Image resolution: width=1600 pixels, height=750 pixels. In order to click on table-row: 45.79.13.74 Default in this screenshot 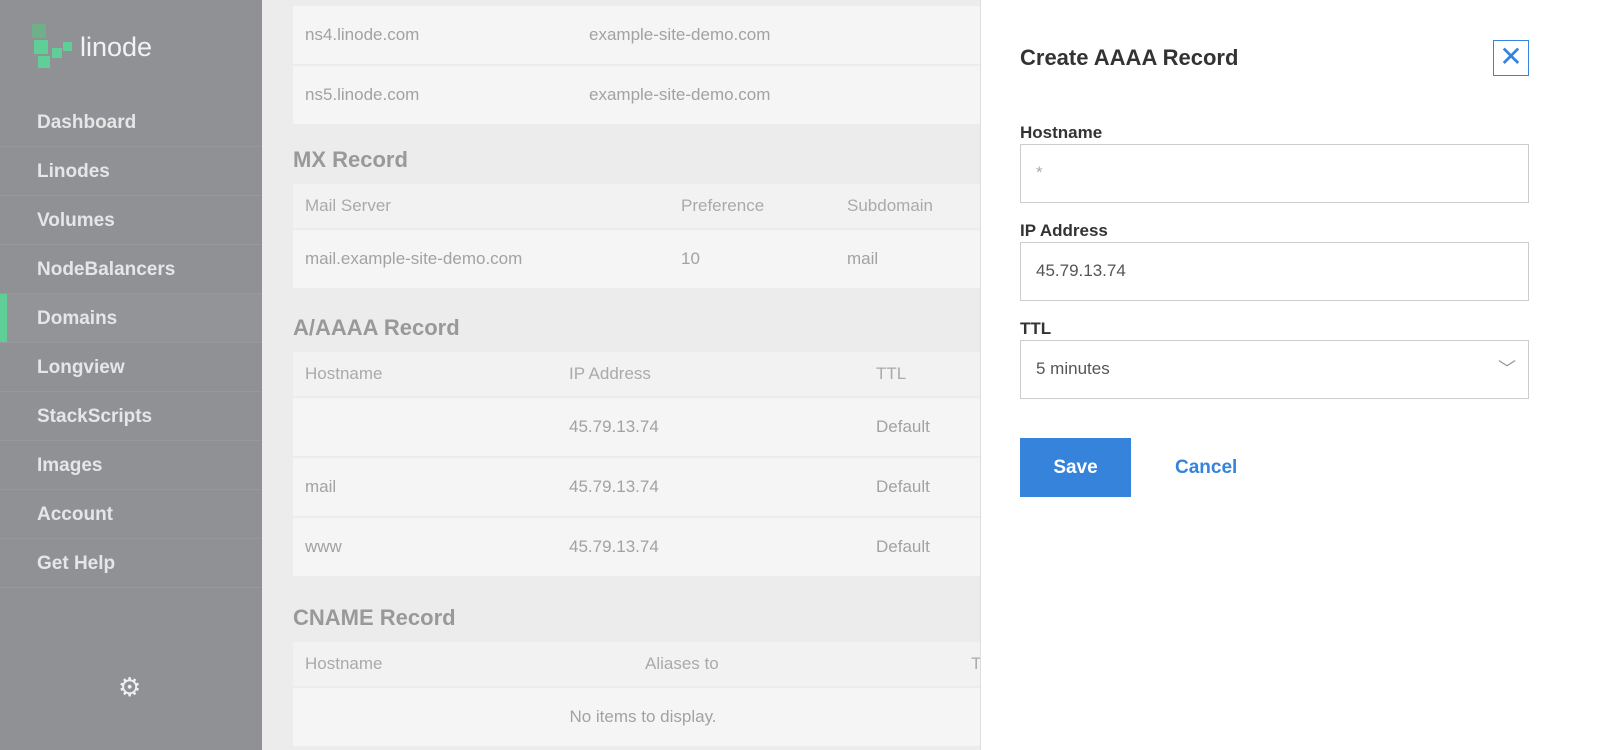, I will do `click(636, 428)`.